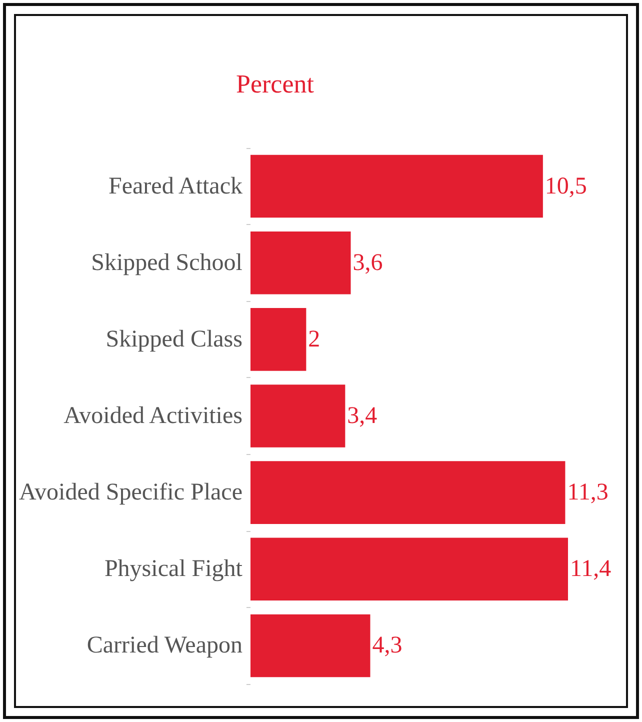  I want to click on chart-title: Percent, so click(275, 84).